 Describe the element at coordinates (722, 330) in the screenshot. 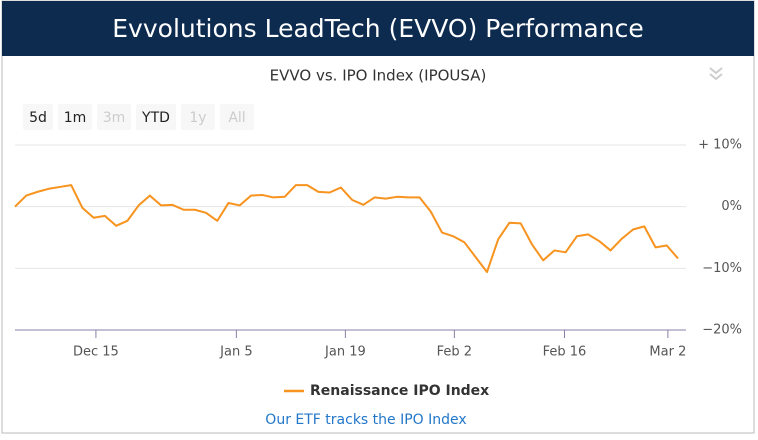

I see `y-tick-label: −20%` at that location.